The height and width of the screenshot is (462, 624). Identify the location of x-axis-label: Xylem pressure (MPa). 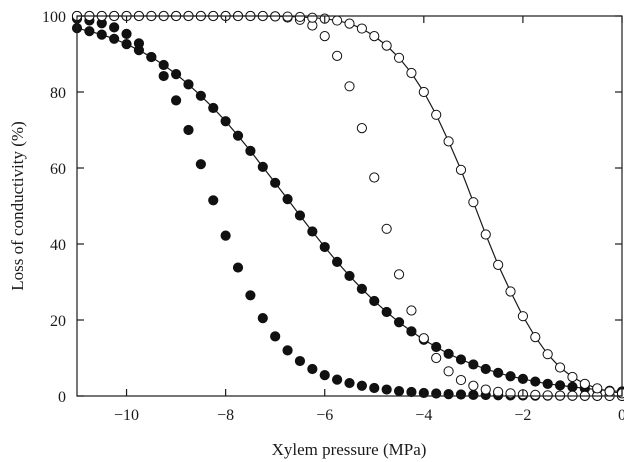
(349, 449).